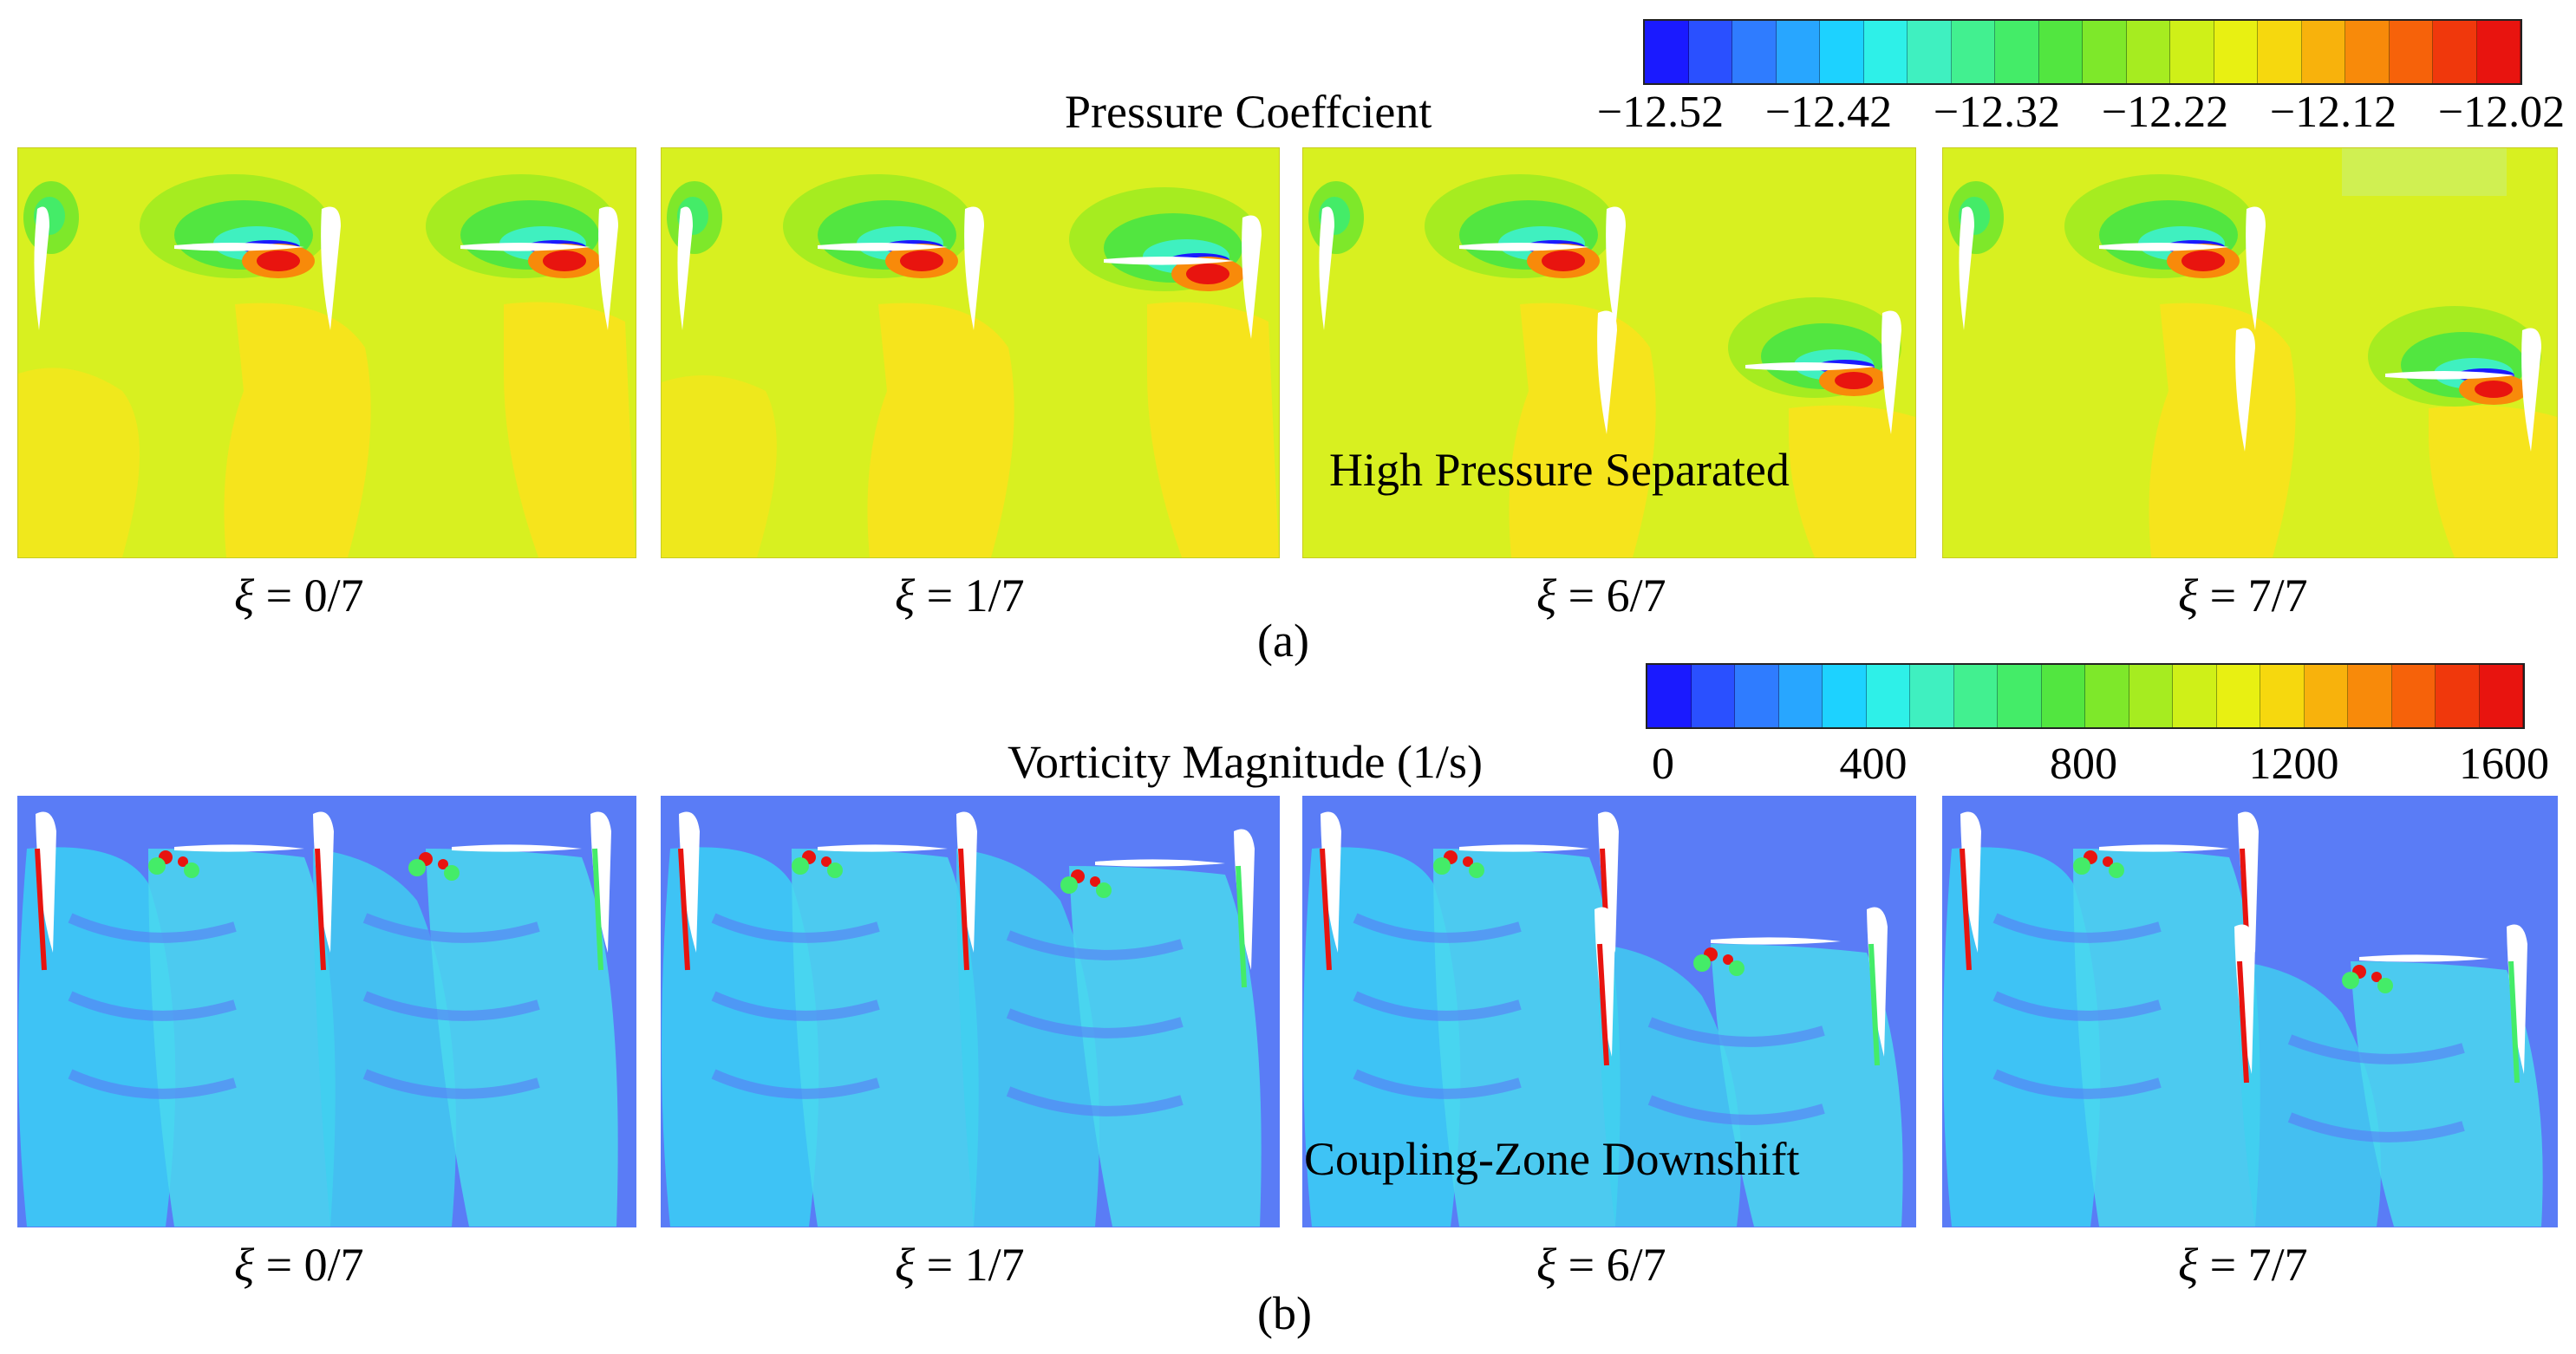 The width and height of the screenshot is (2576, 1354). Describe the element at coordinates (2333, 112) in the screenshot. I see `pressure-colorbar-tick-label: −12.12` at that location.